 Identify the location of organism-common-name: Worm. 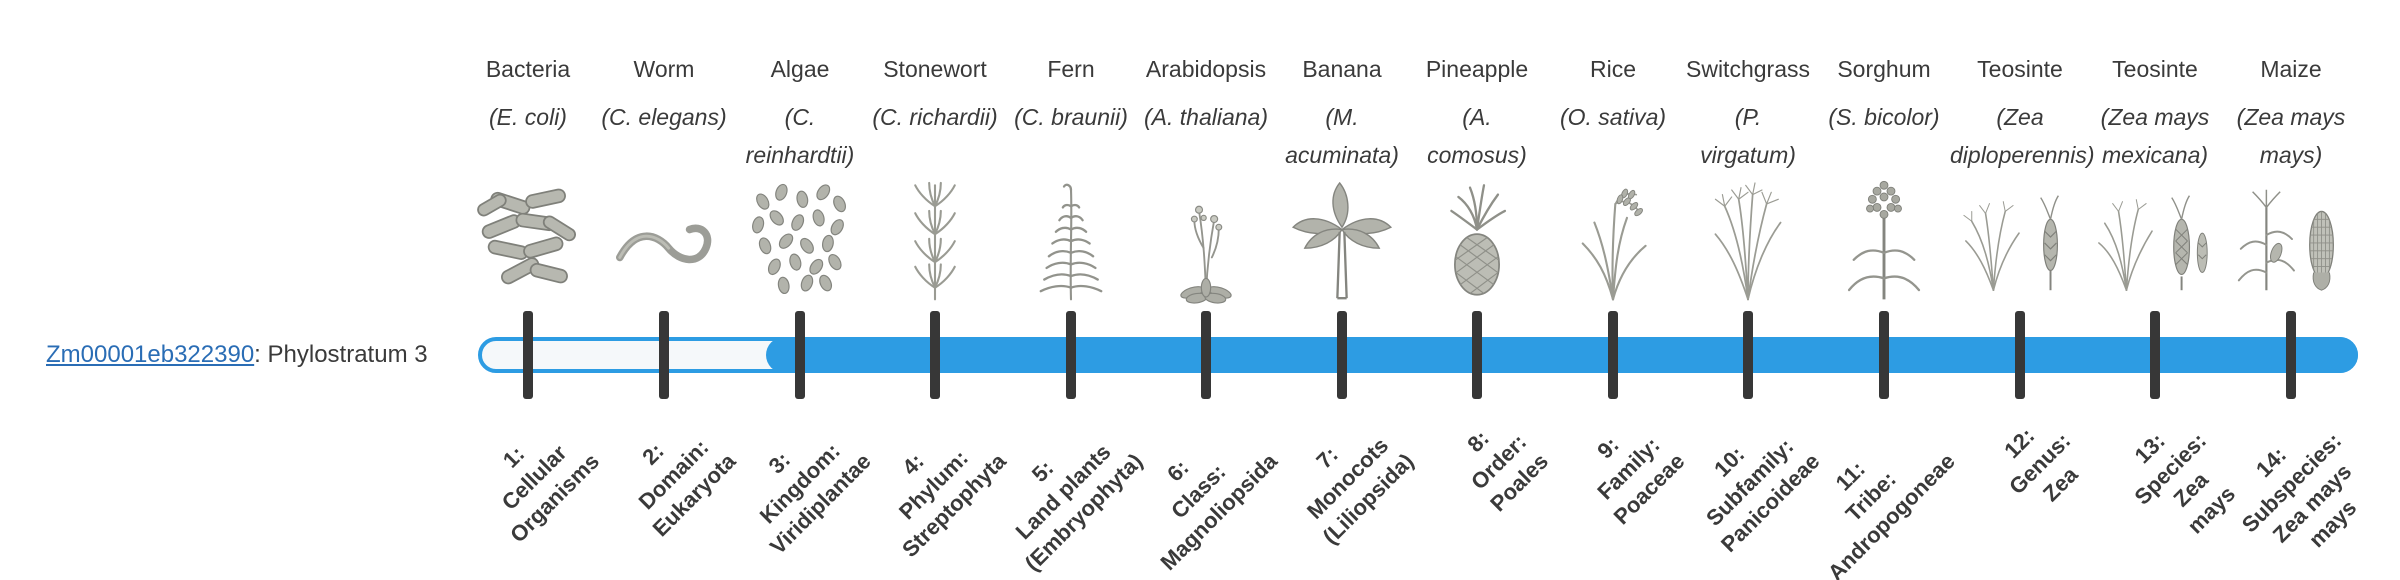
(664, 69).